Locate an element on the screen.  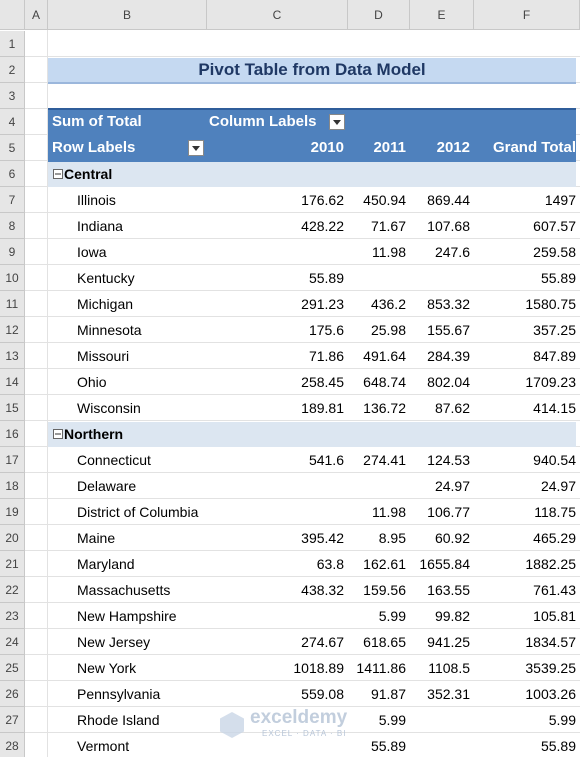
row-header: 14 is located at coordinates (12, 382).